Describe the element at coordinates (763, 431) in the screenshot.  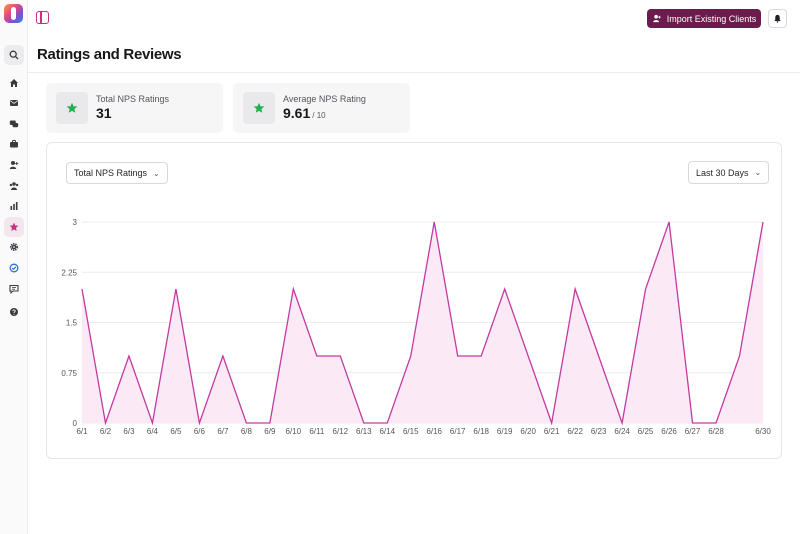
I see `x-tick-label: 6/30` at that location.